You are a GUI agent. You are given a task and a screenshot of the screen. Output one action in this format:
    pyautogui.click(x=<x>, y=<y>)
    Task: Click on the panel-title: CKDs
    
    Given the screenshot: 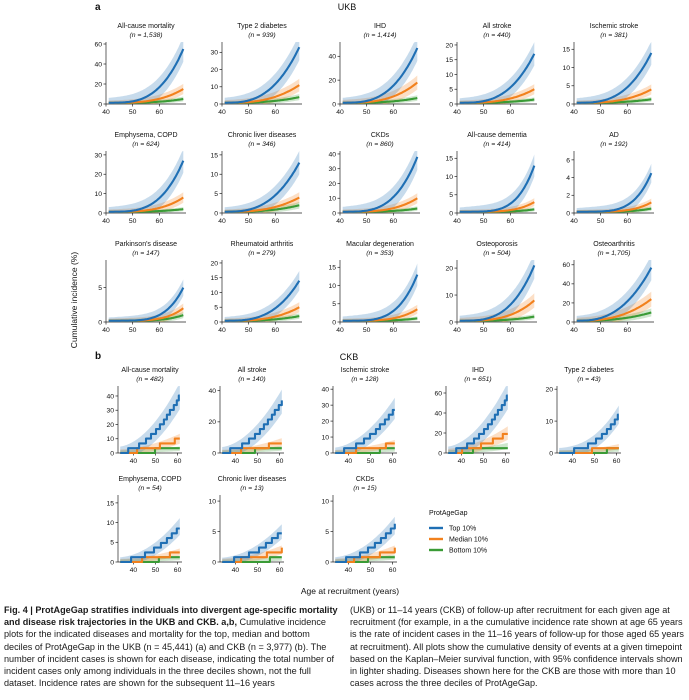 What is the action you would take?
    pyautogui.click(x=380, y=135)
    